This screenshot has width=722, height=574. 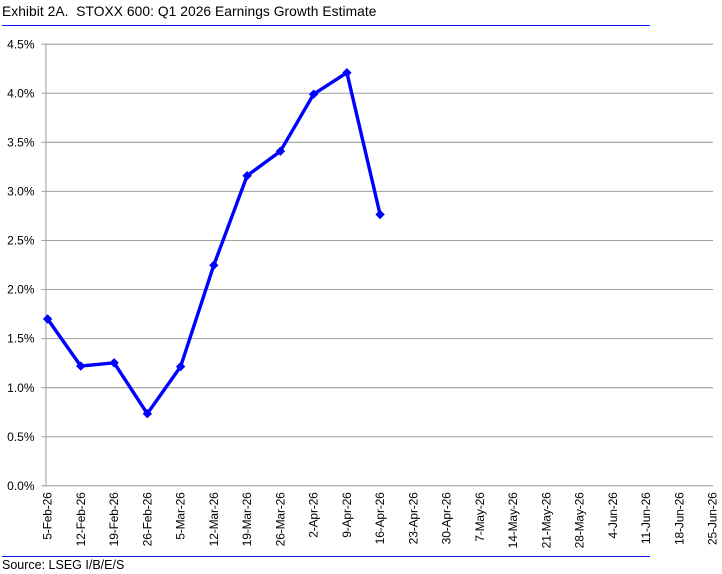 What do you see at coordinates (48, 516) in the screenshot?
I see `svg-text: 5-Feb-26` at bounding box center [48, 516].